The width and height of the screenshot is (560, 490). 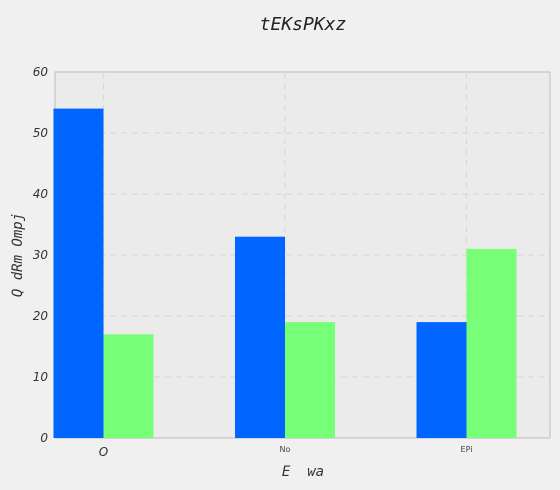 What do you see at coordinates (41, 72) in the screenshot?
I see `y-tick-label: 60` at bounding box center [41, 72].